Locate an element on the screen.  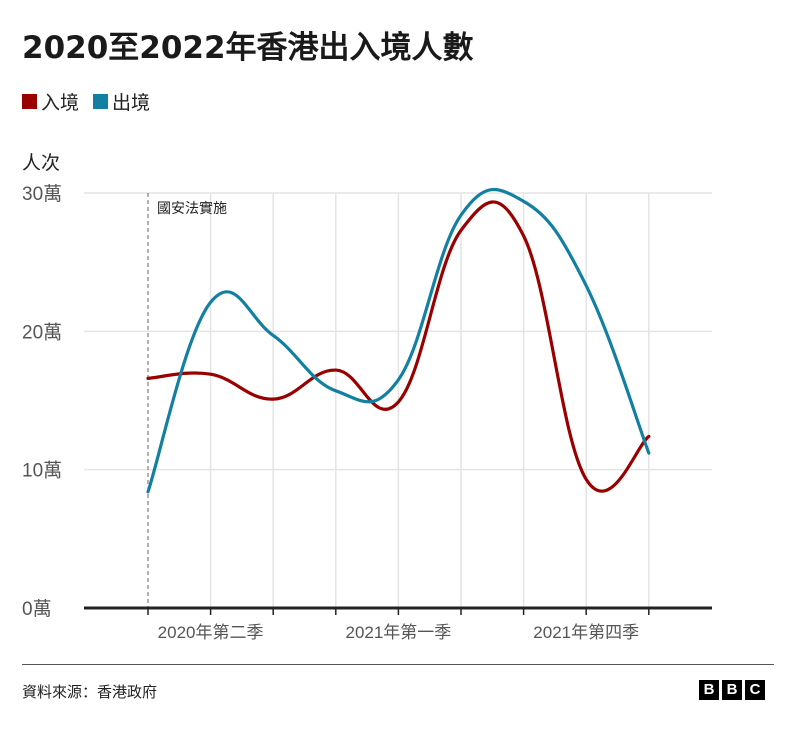
legend-item-series-0: 入境 is located at coordinates (50, 101).